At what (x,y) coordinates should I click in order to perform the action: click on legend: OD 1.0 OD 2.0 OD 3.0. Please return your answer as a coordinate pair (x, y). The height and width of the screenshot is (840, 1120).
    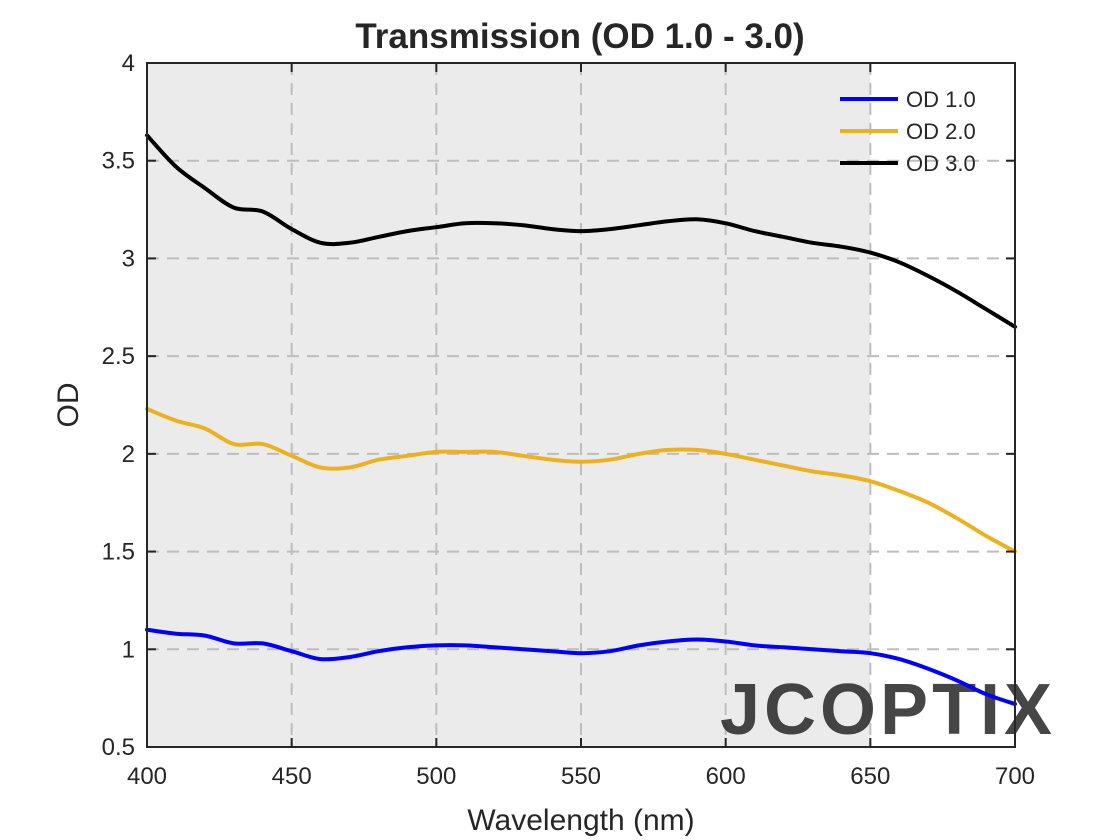
    Looking at the image, I should click on (908, 131).